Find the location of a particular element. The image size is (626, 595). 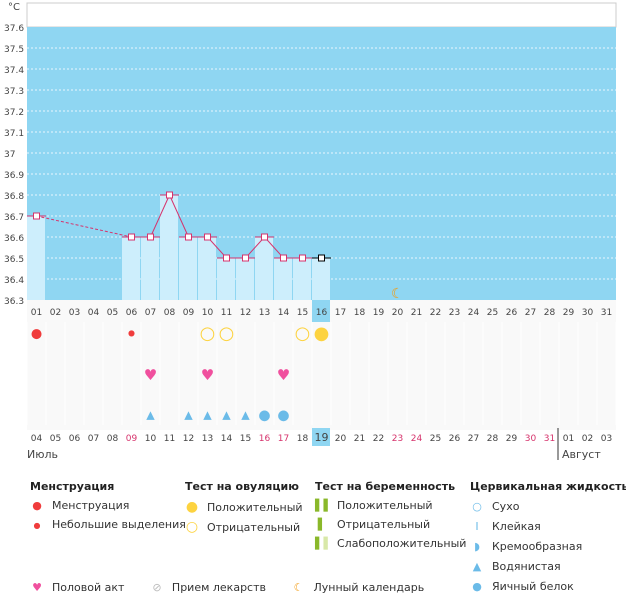

date-label: 31 is located at coordinates (549, 439).